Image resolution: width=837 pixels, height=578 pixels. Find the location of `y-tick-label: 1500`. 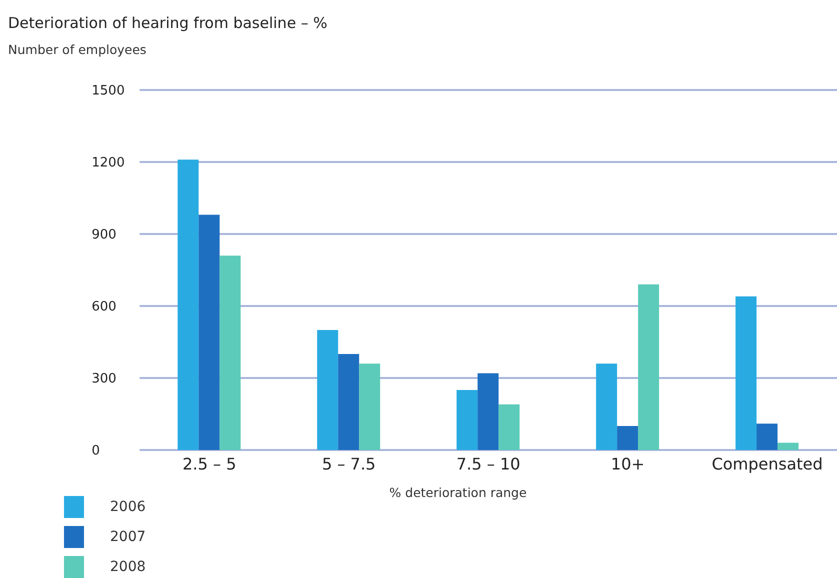

y-tick-label: 1500 is located at coordinates (108, 91).